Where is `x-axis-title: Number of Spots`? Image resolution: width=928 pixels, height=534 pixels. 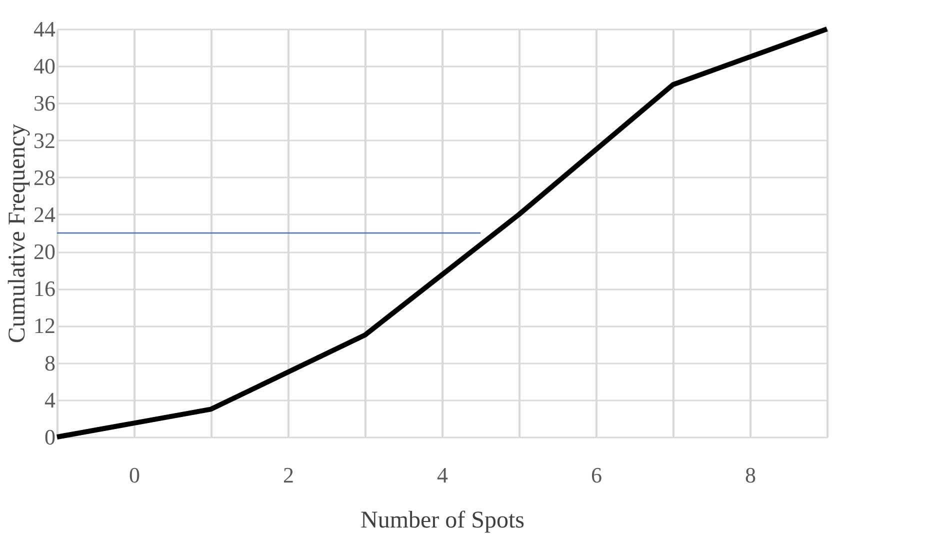
x-axis-title: Number of Spots is located at coordinates (442, 521).